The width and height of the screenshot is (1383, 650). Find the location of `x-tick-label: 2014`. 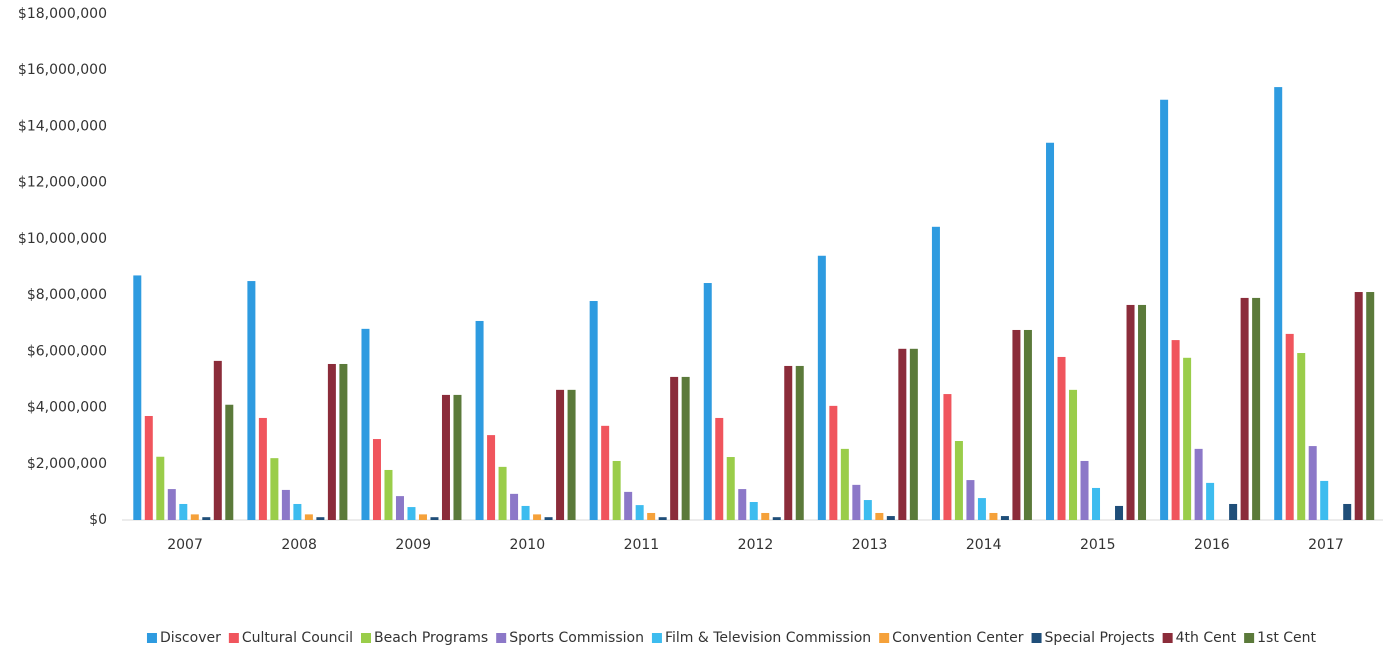

x-tick-label: 2014 is located at coordinates (984, 545).